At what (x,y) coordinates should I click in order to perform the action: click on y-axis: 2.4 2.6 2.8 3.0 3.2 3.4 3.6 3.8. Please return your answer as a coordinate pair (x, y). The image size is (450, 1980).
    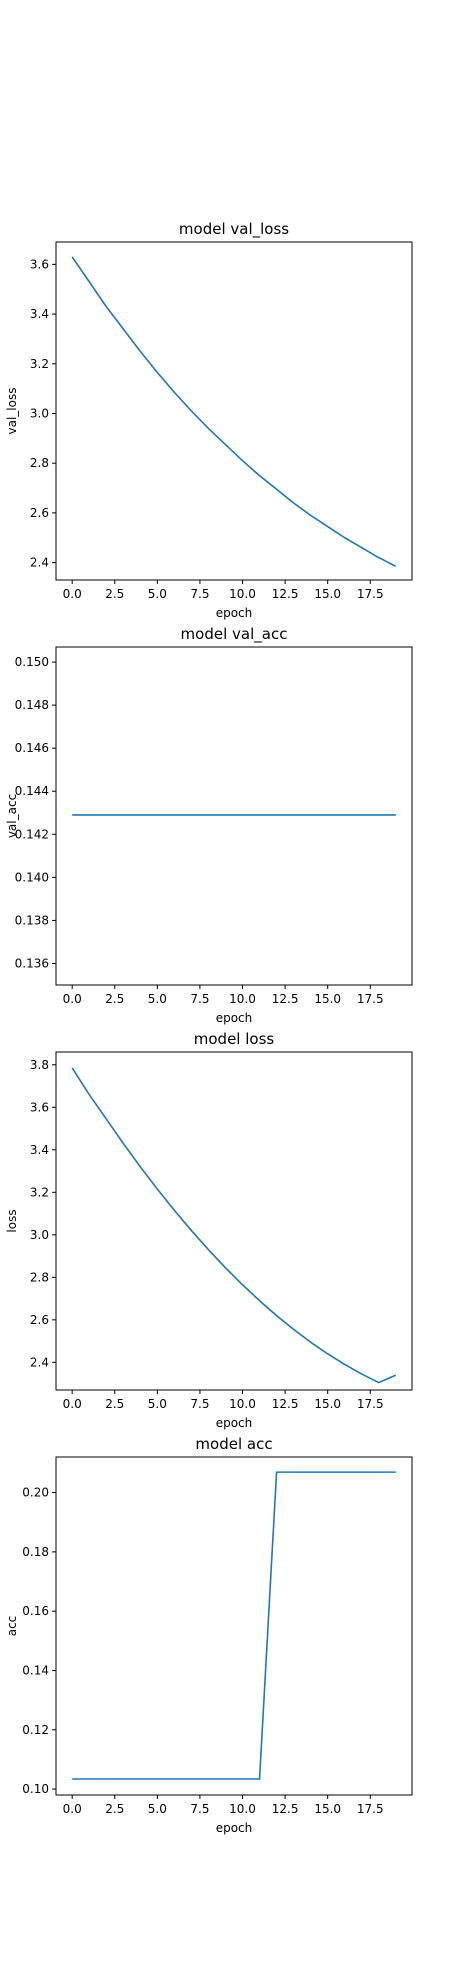
    Looking at the image, I should click on (43, 1213).